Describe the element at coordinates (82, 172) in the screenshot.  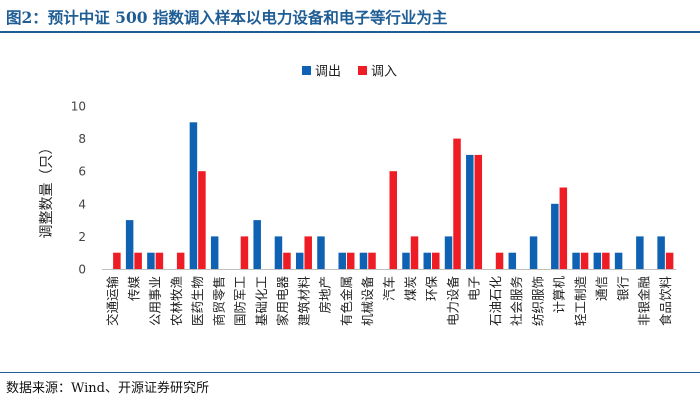
I see `y-tick-label: 6` at that location.